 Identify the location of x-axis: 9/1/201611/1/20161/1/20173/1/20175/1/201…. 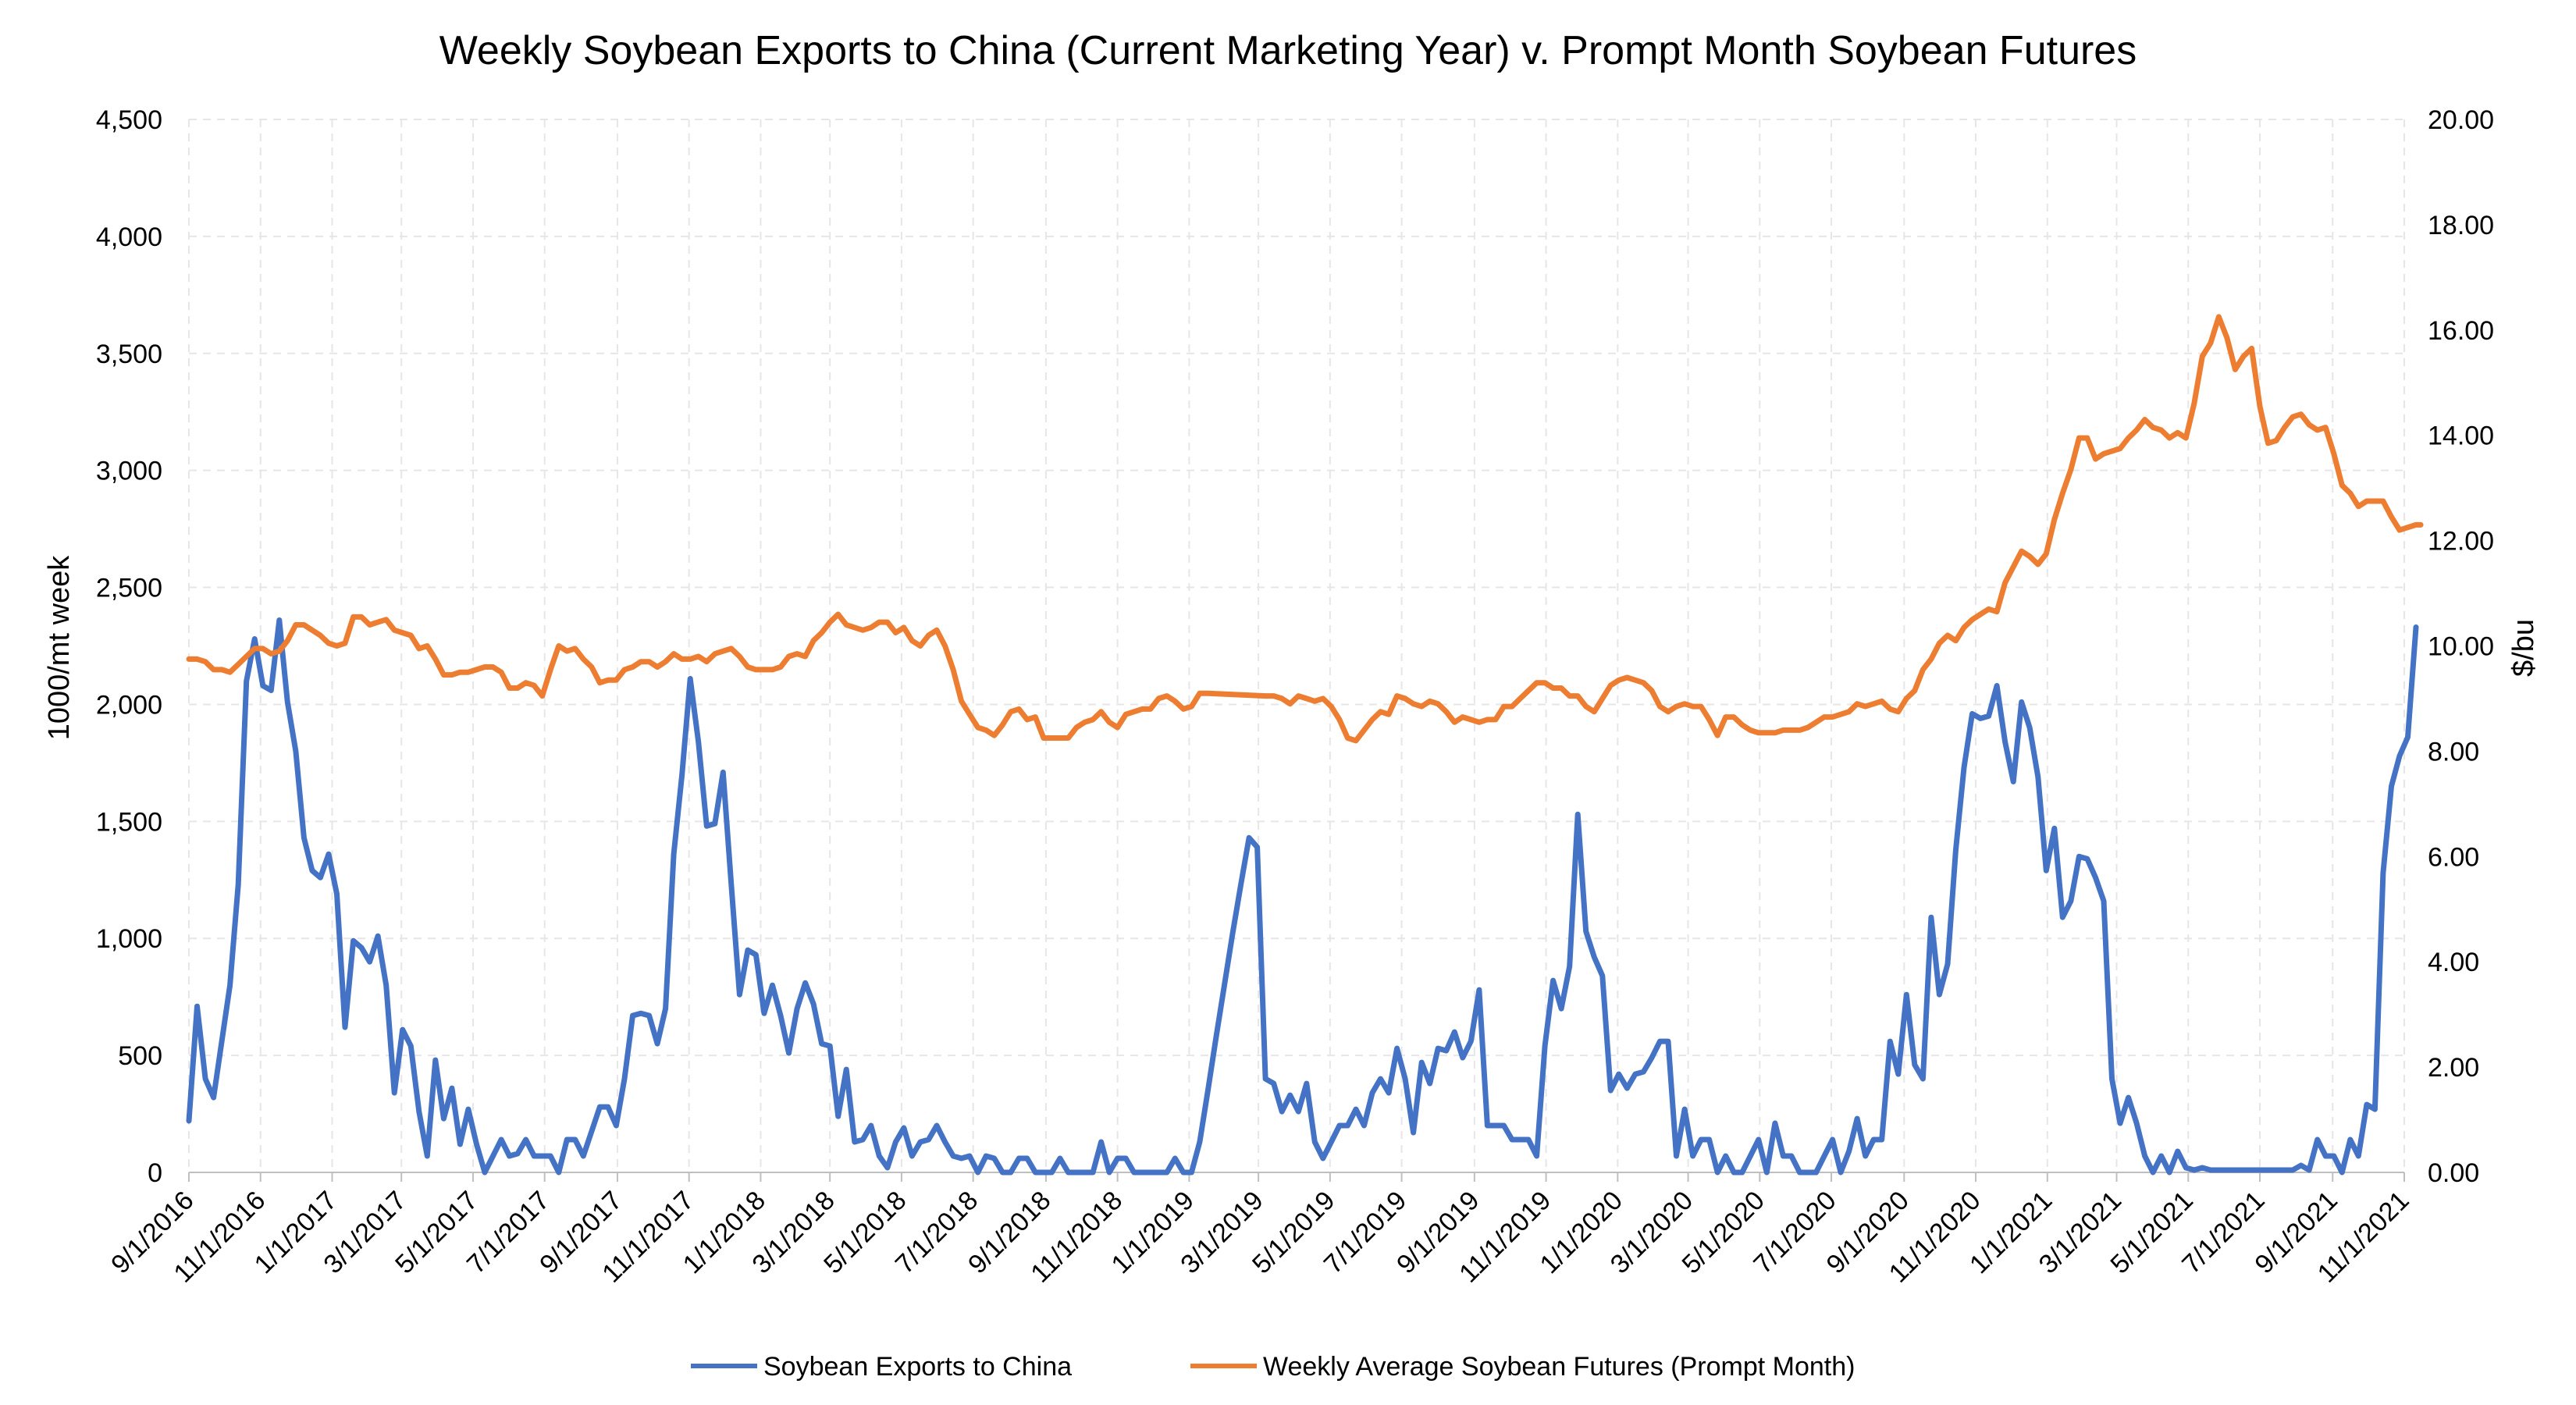
(1260, 1230).